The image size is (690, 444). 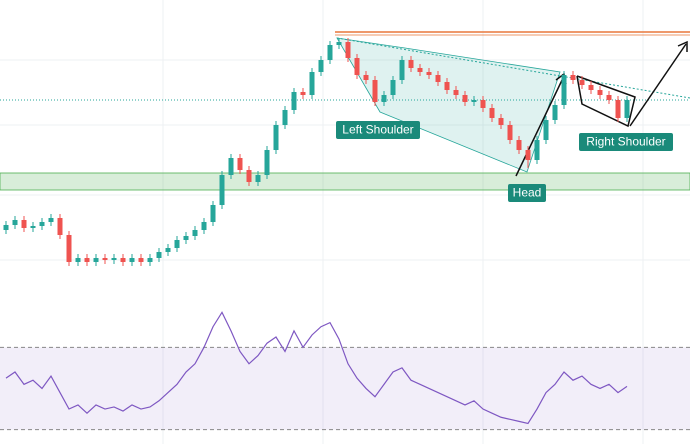 I want to click on annotation: Right Shoulder, so click(x=625, y=142).